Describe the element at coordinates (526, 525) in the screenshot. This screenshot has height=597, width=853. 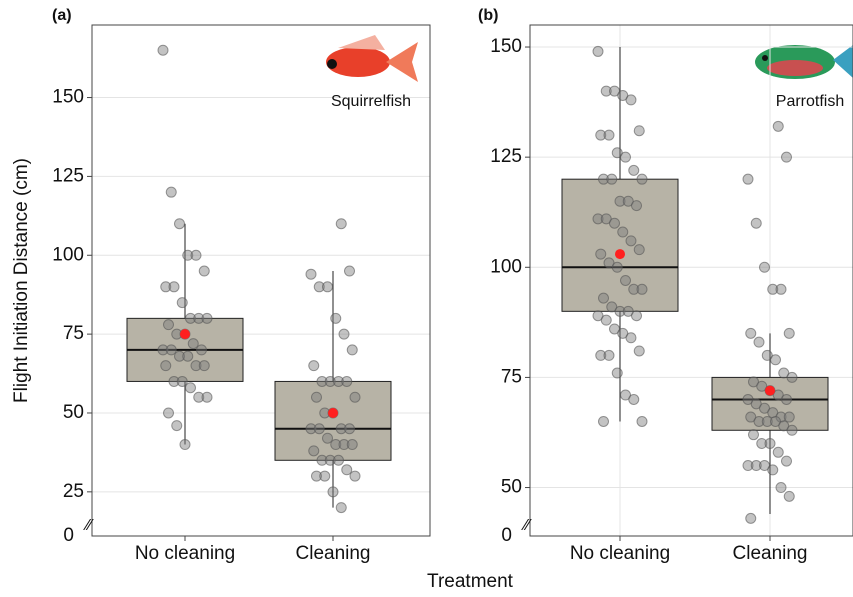
I see `axis-break: ⁄⁄` at that location.